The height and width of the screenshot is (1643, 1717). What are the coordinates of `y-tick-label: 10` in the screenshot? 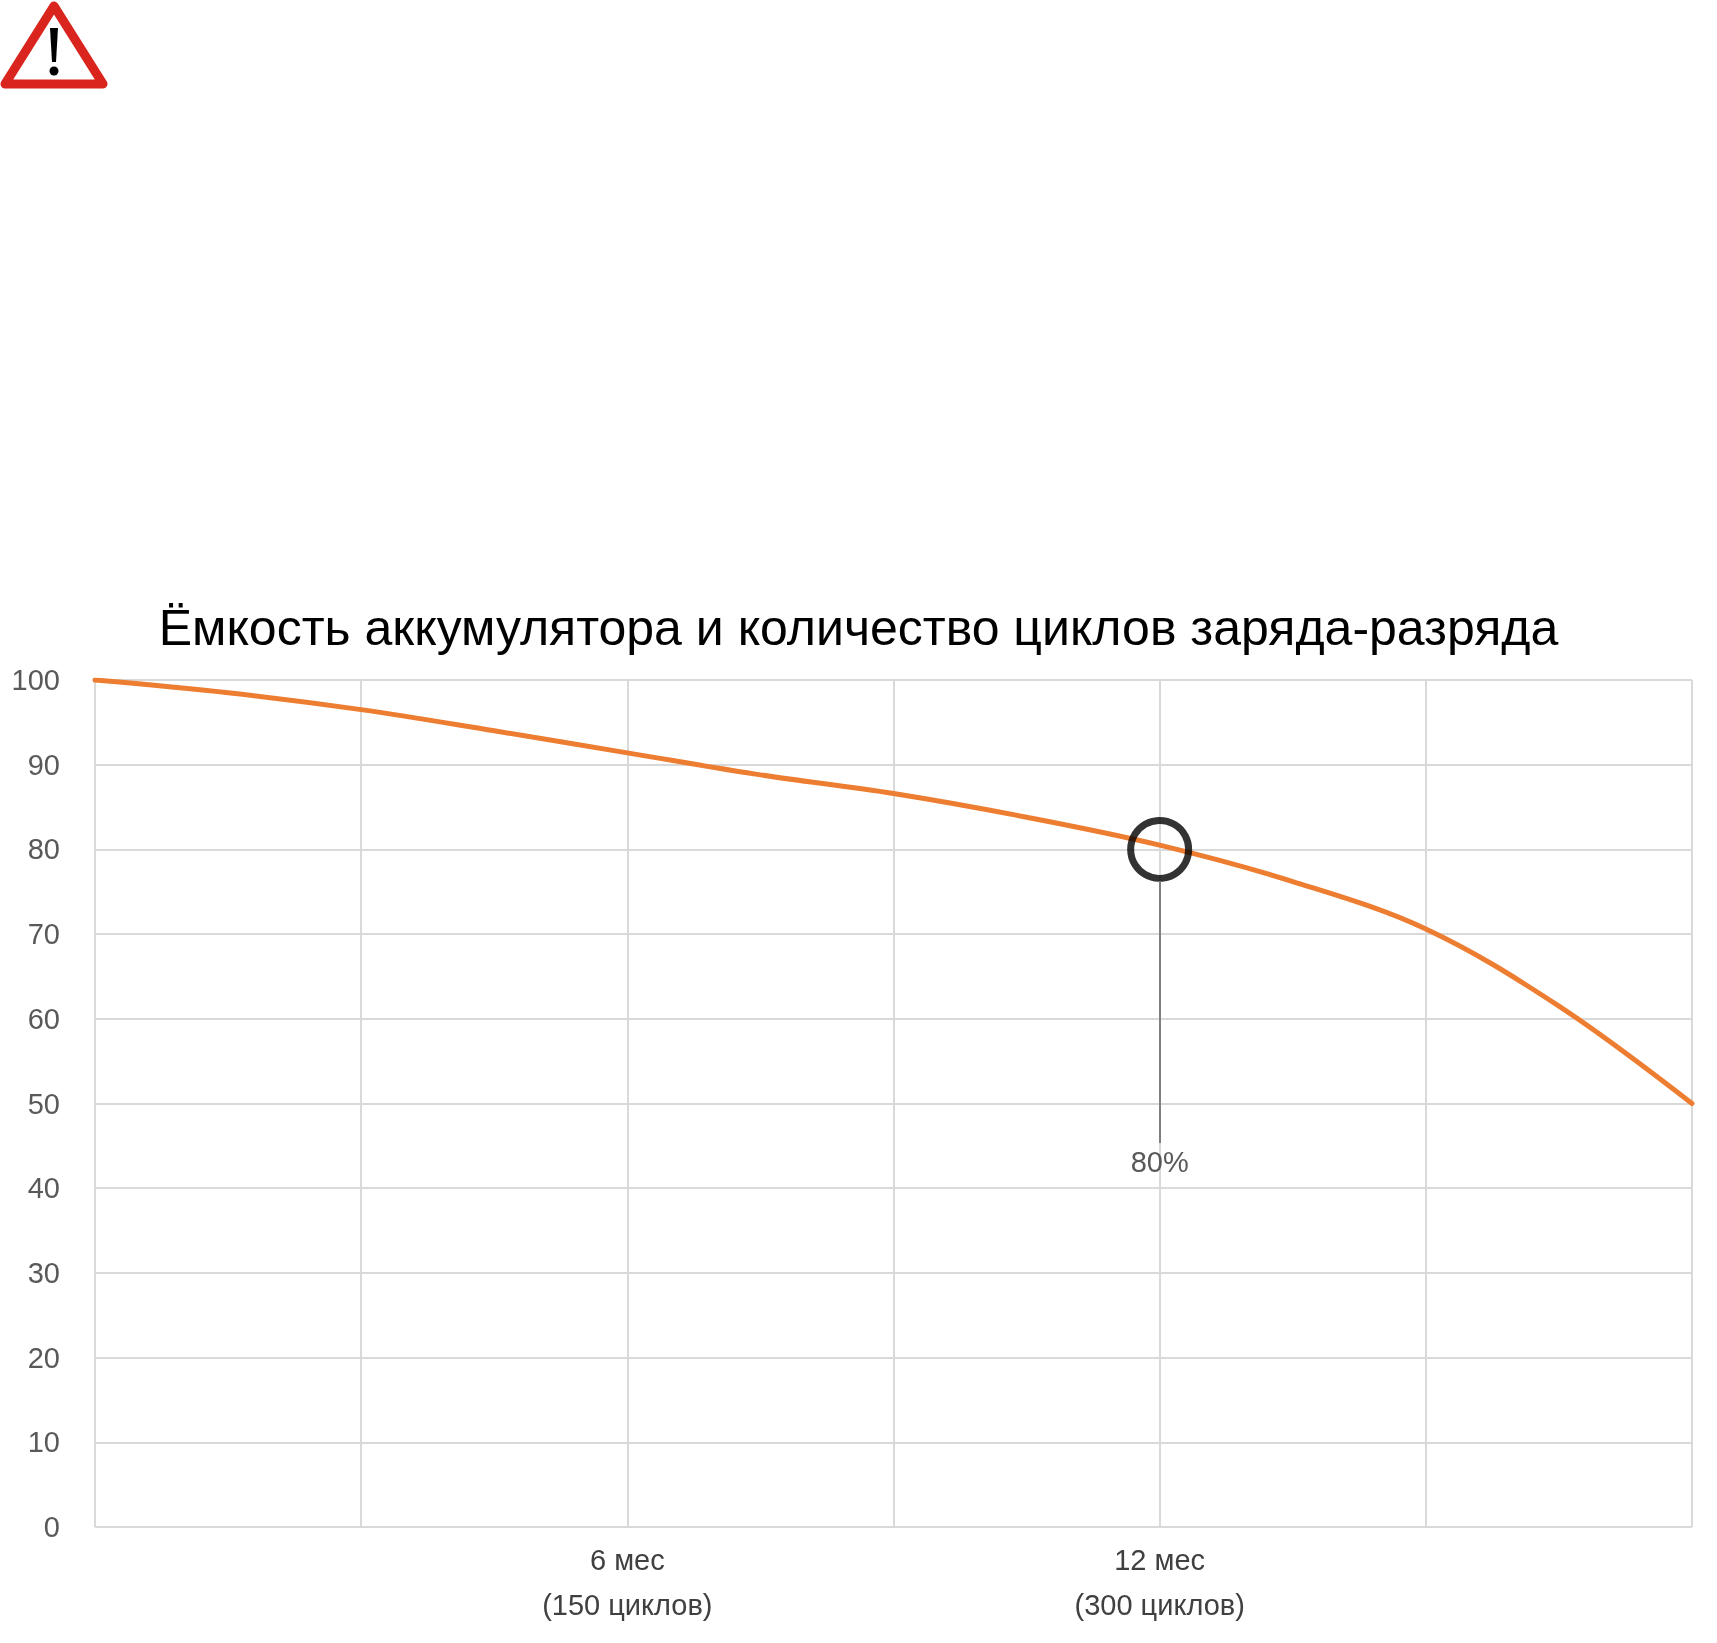 It's located at (43, 1442).